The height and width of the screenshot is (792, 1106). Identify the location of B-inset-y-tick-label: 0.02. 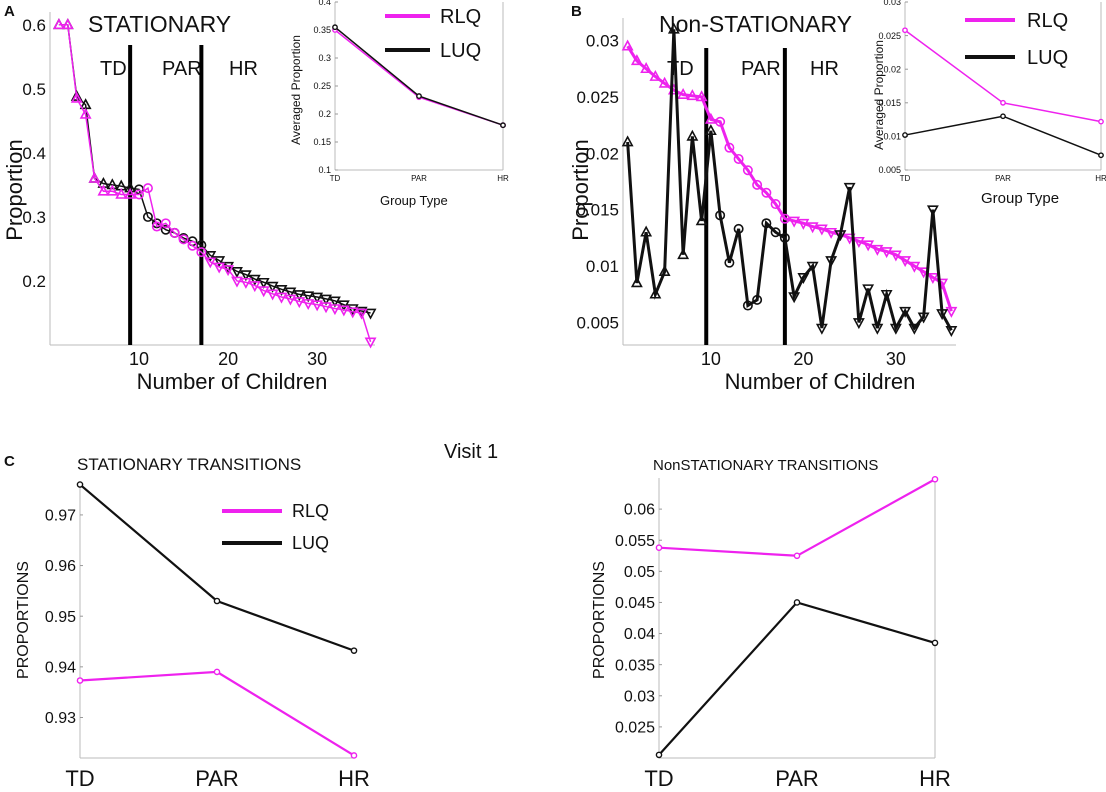
(892, 69).